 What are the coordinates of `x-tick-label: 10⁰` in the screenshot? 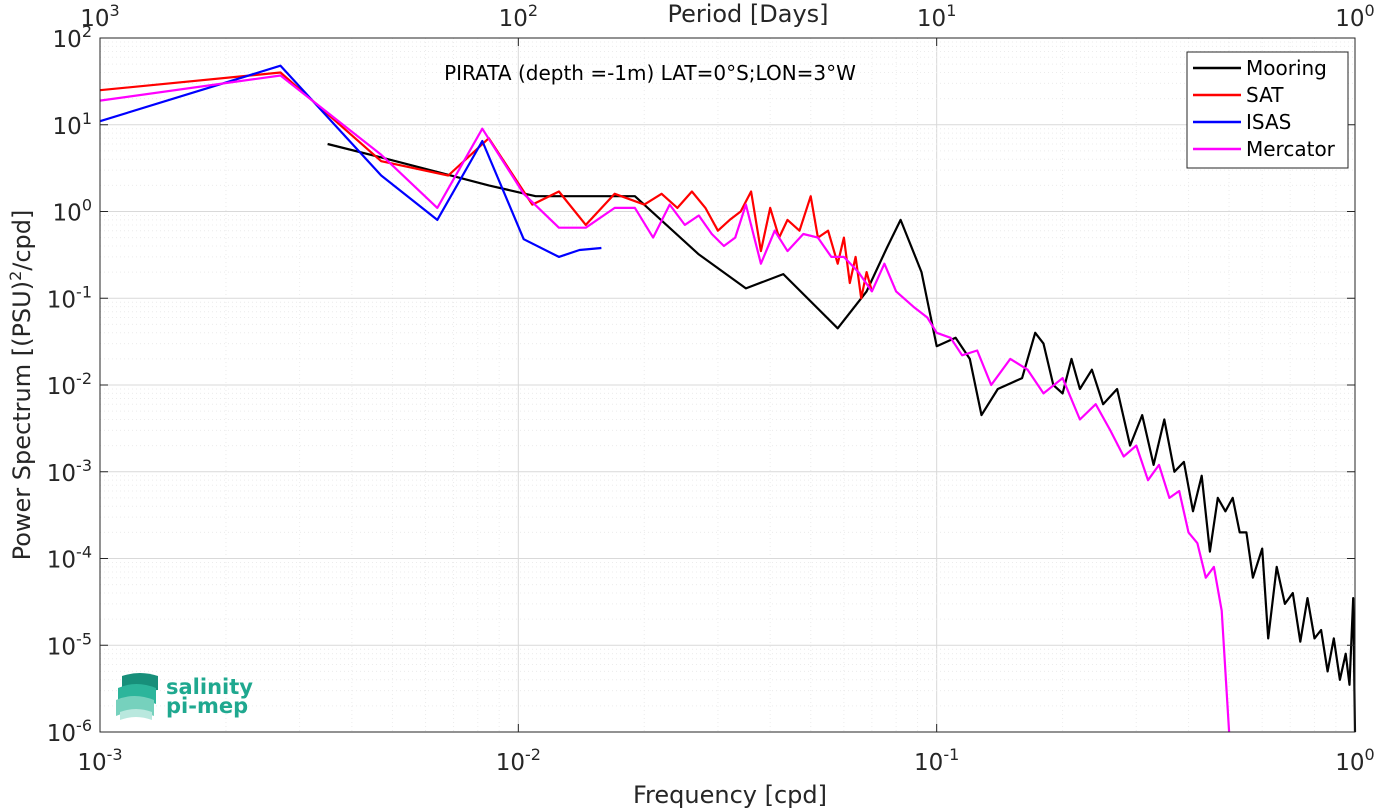 It's located at (1354, 760).